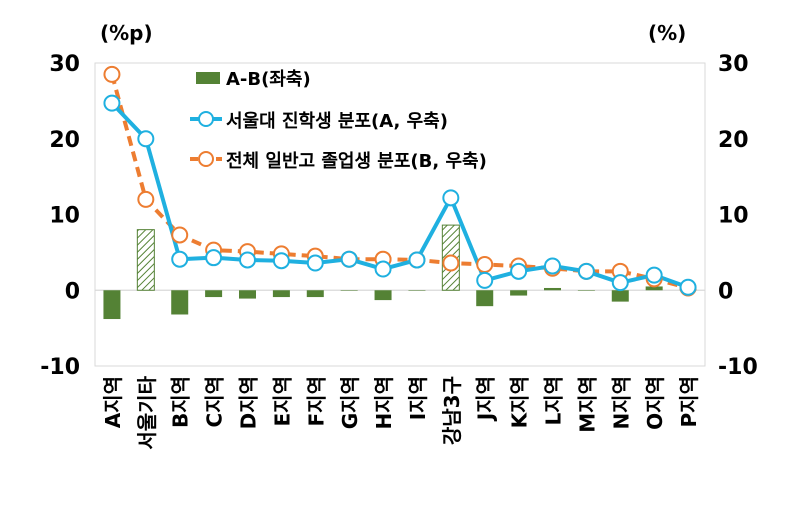 Image resolution: width=800 pixels, height=516 pixels. What do you see at coordinates (206, 159) in the screenshot?
I see `legend-marker-b` at bounding box center [206, 159].